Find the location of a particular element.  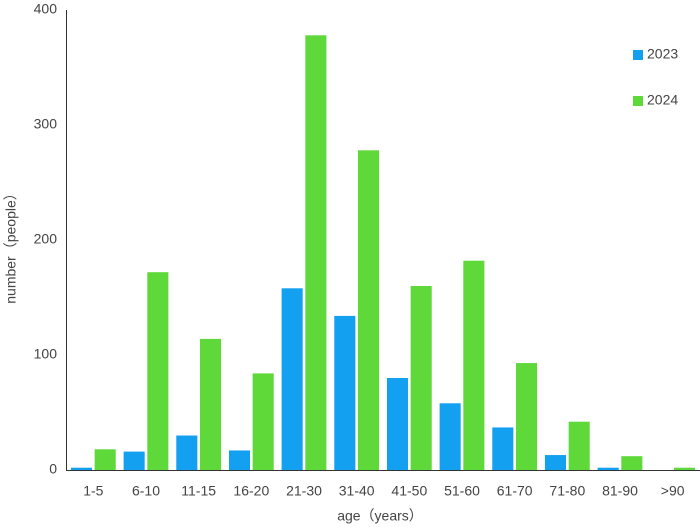

x-tick-label: 11-15 is located at coordinates (198, 491).